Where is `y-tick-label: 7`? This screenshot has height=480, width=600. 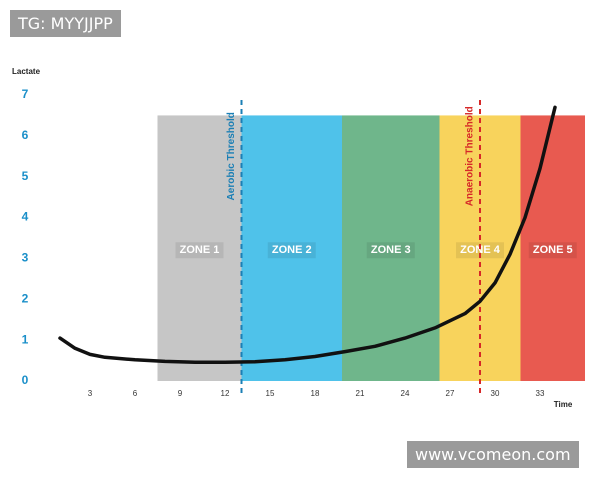 y-tick-label: 7 is located at coordinates (25, 94).